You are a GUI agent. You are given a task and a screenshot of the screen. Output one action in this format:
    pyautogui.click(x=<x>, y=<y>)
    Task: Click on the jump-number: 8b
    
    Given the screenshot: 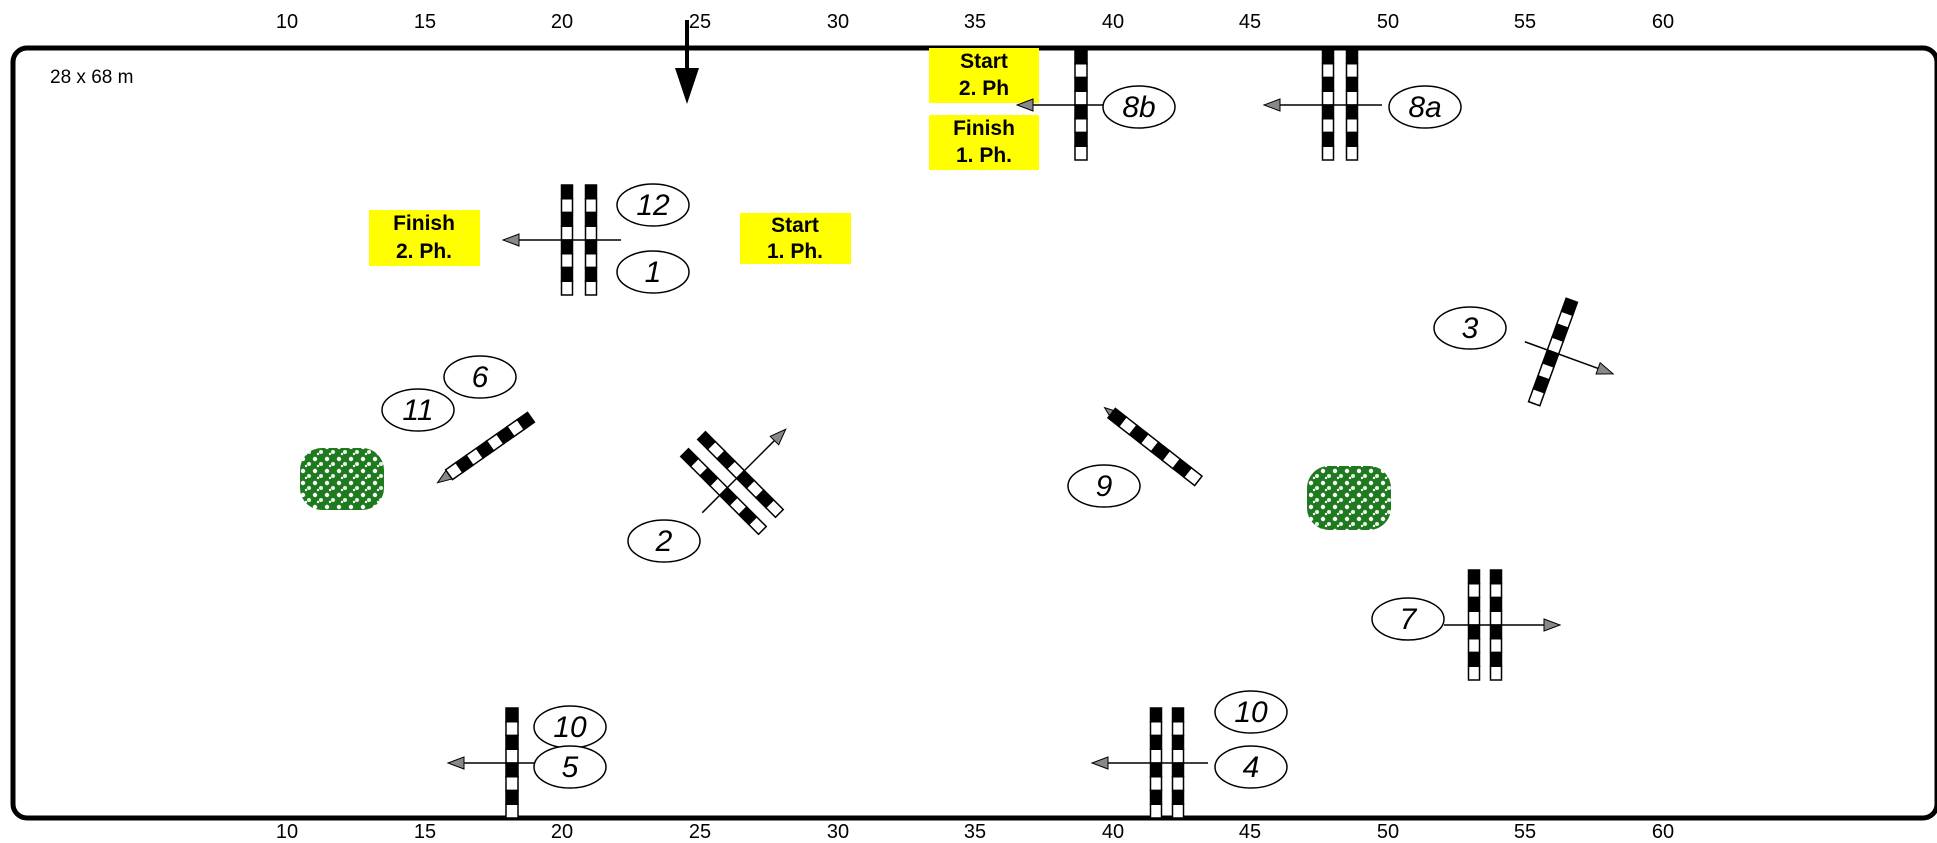 What is the action you would take?
    pyautogui.click(x=1139, y=107)
    